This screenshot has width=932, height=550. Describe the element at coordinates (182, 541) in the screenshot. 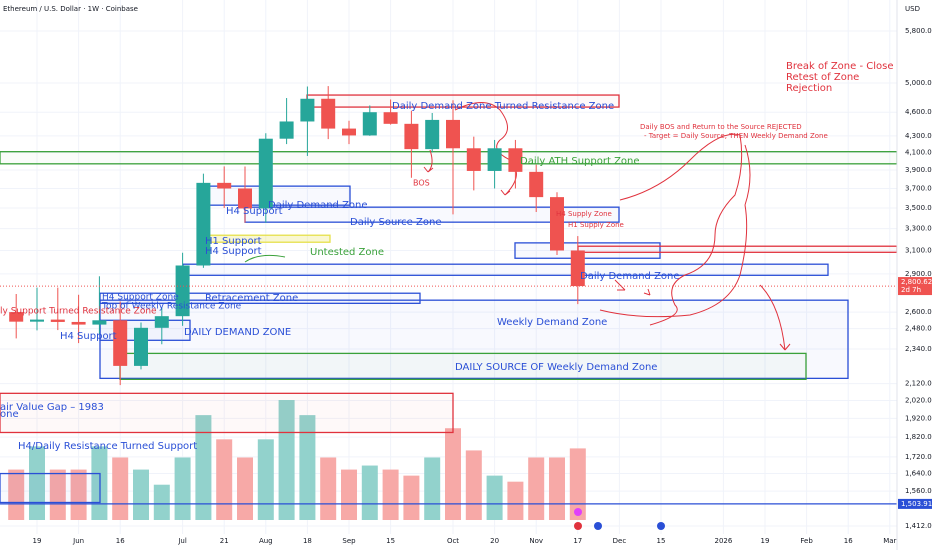

I see `x-tick-label: Jul` at that location.